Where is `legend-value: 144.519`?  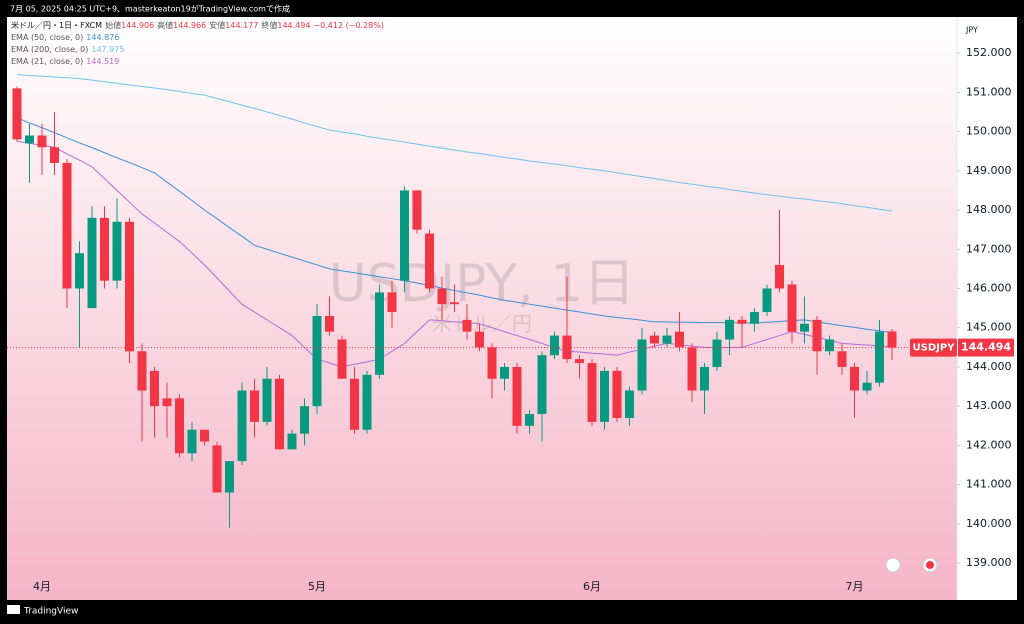
legend-value: 144.519 is located at coordinates (103, 61).